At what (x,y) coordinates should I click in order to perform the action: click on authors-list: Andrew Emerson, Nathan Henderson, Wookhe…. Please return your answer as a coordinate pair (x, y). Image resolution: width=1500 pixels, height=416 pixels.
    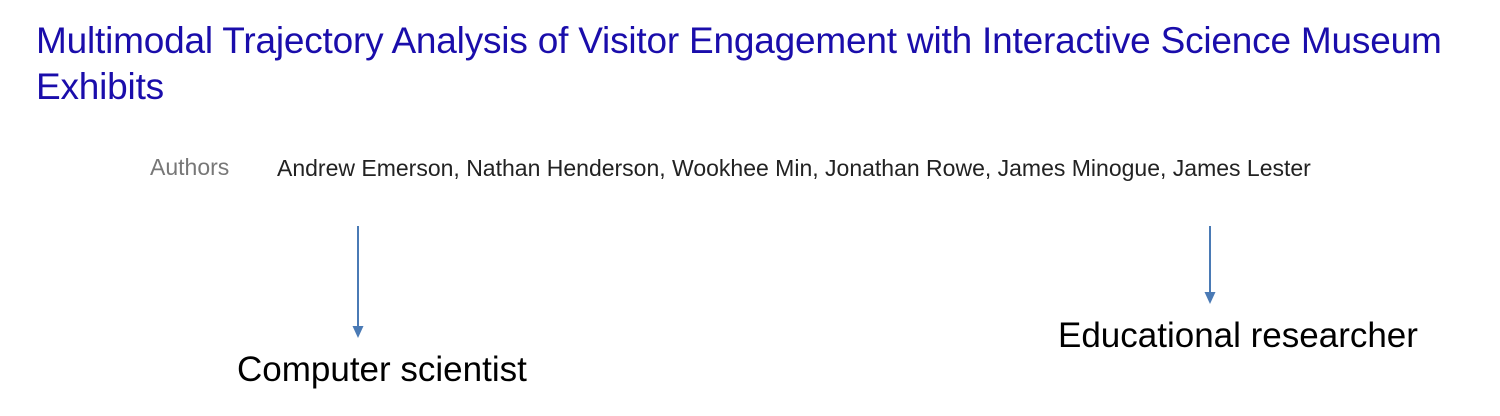
    Looking at the image, I should click on (794, 168).